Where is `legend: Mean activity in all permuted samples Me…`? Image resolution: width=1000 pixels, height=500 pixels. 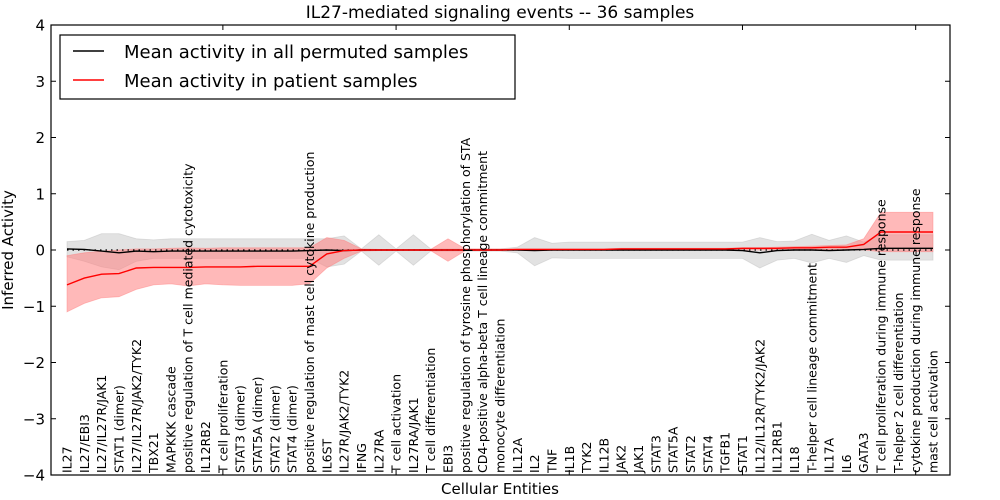 legend: Mean activity in all permuted samples Me… is located at coordinates (287, 67).